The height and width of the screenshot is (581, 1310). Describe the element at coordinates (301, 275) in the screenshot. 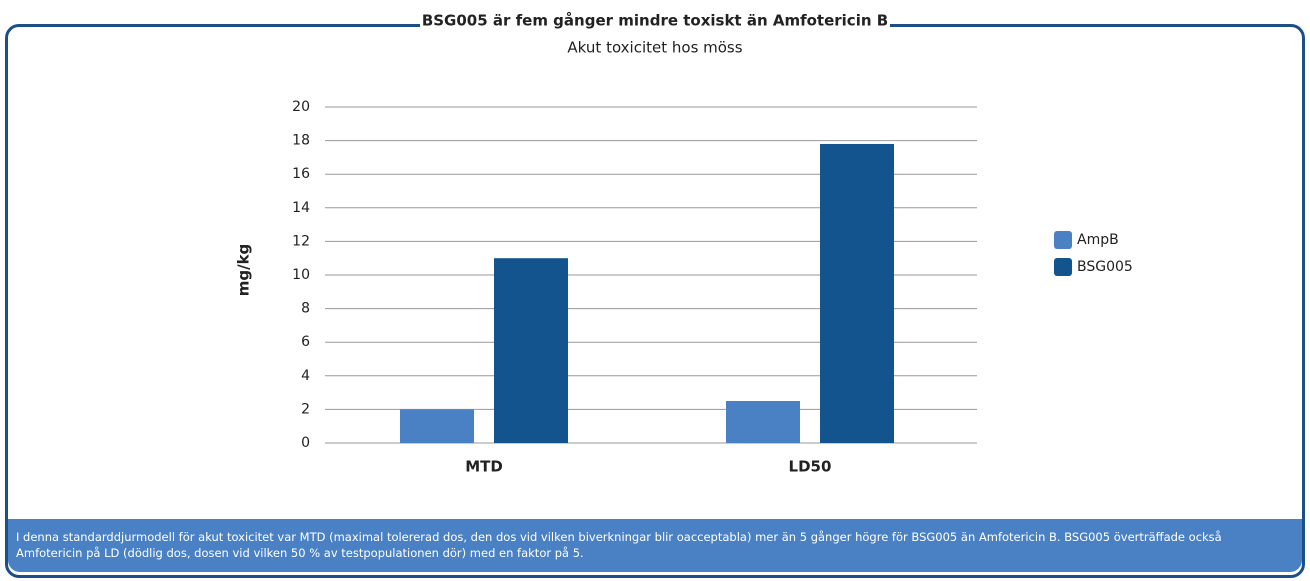

I see `y-tick-label: 10` at that location.